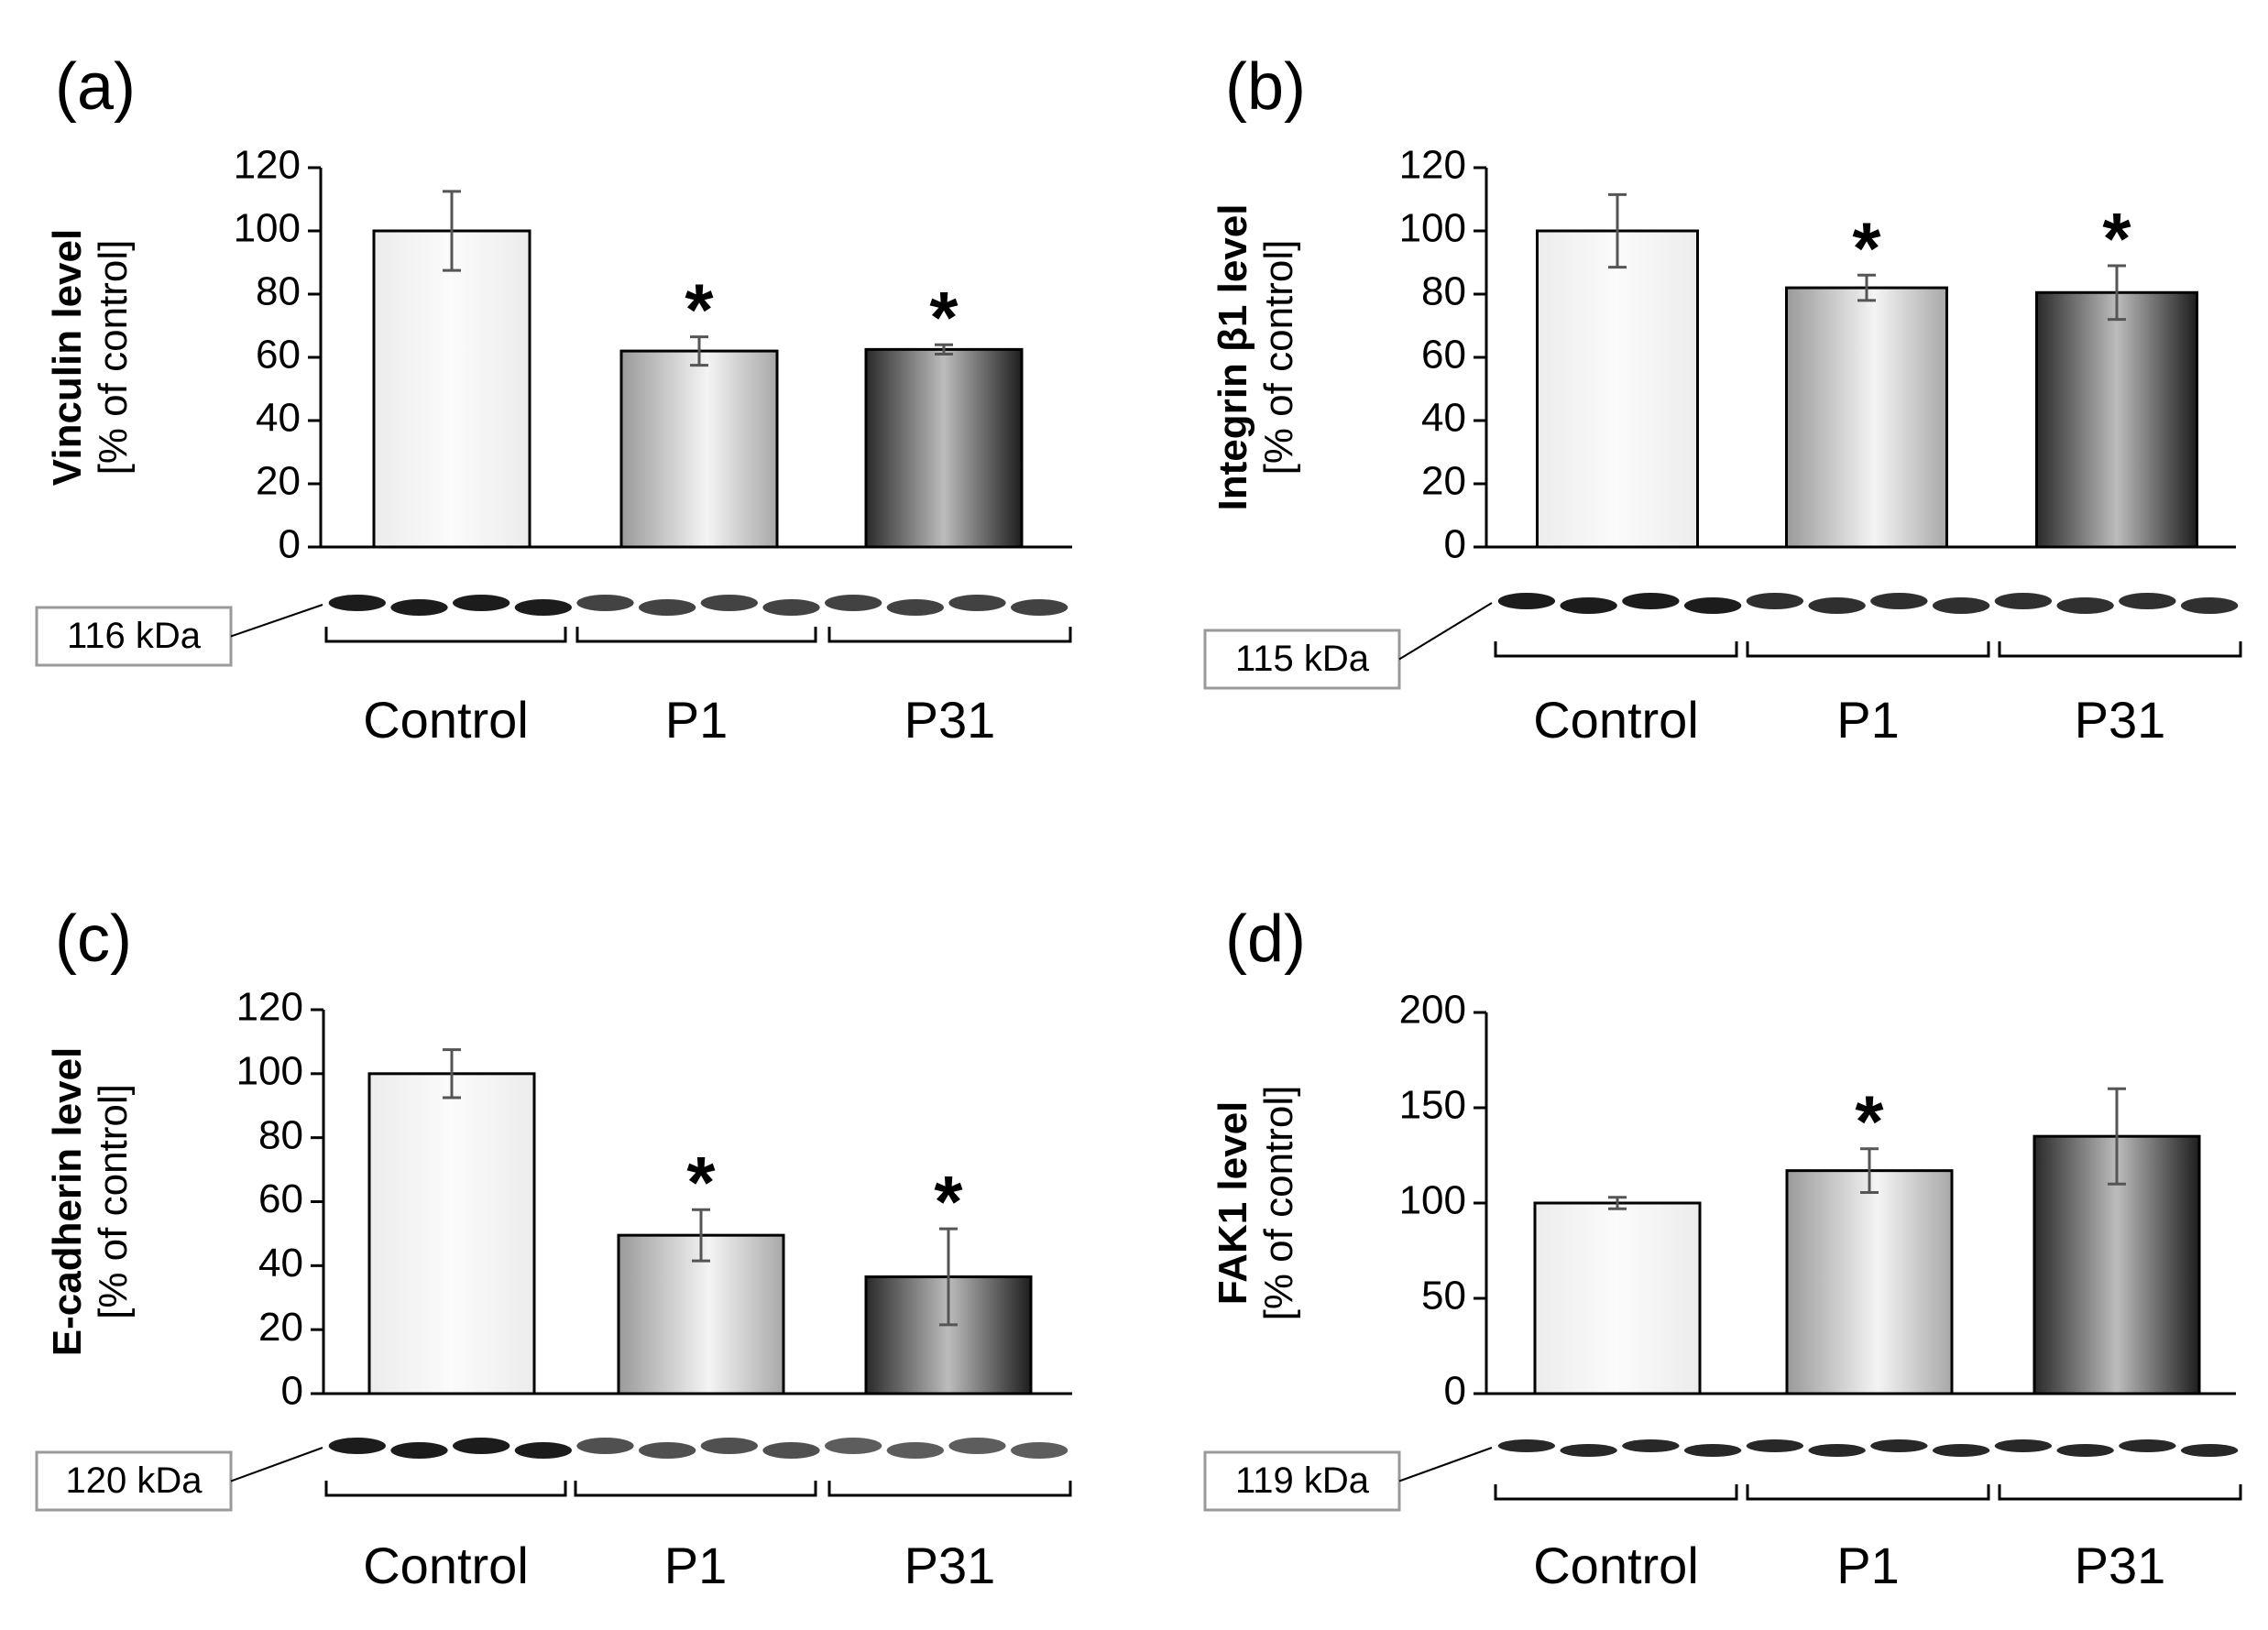 The height and width of the screenshot is (1630, 2268). Describe the element at coordinates (1265, 939) in the screenshot. I see `panel-label: (d)` at that location.